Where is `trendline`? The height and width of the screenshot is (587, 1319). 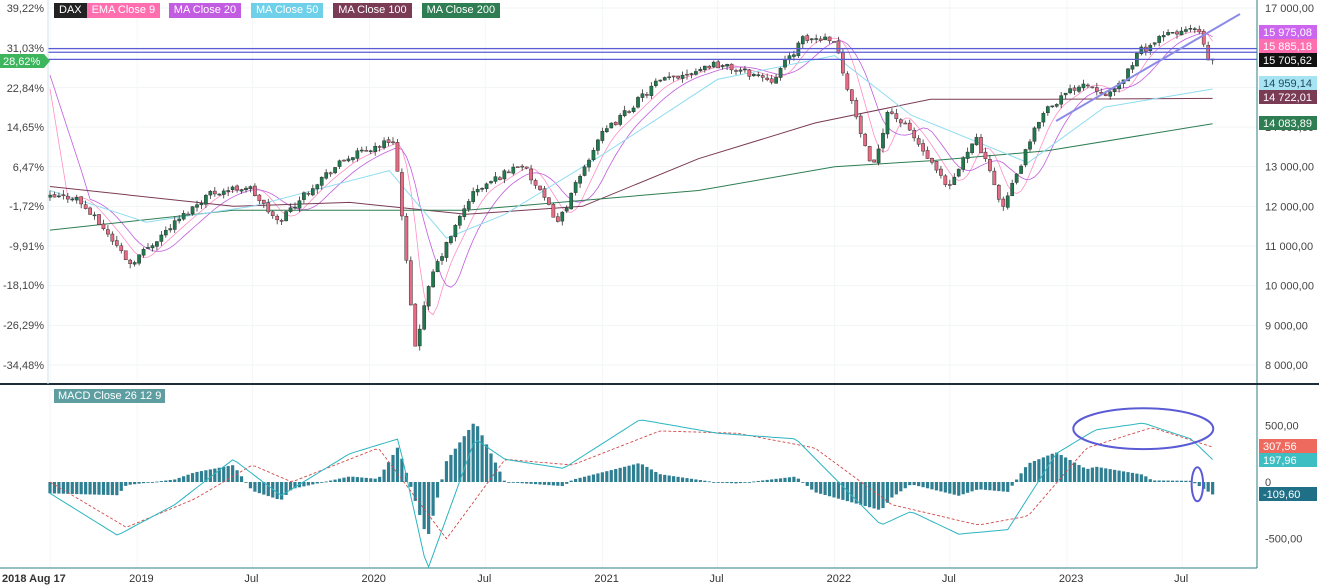
trendline is located at coordinates (1148, 67).